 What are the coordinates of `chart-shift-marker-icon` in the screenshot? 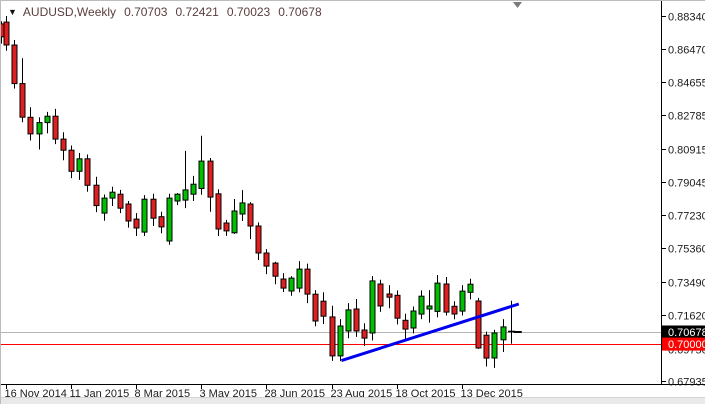 It's located at (517, 5).